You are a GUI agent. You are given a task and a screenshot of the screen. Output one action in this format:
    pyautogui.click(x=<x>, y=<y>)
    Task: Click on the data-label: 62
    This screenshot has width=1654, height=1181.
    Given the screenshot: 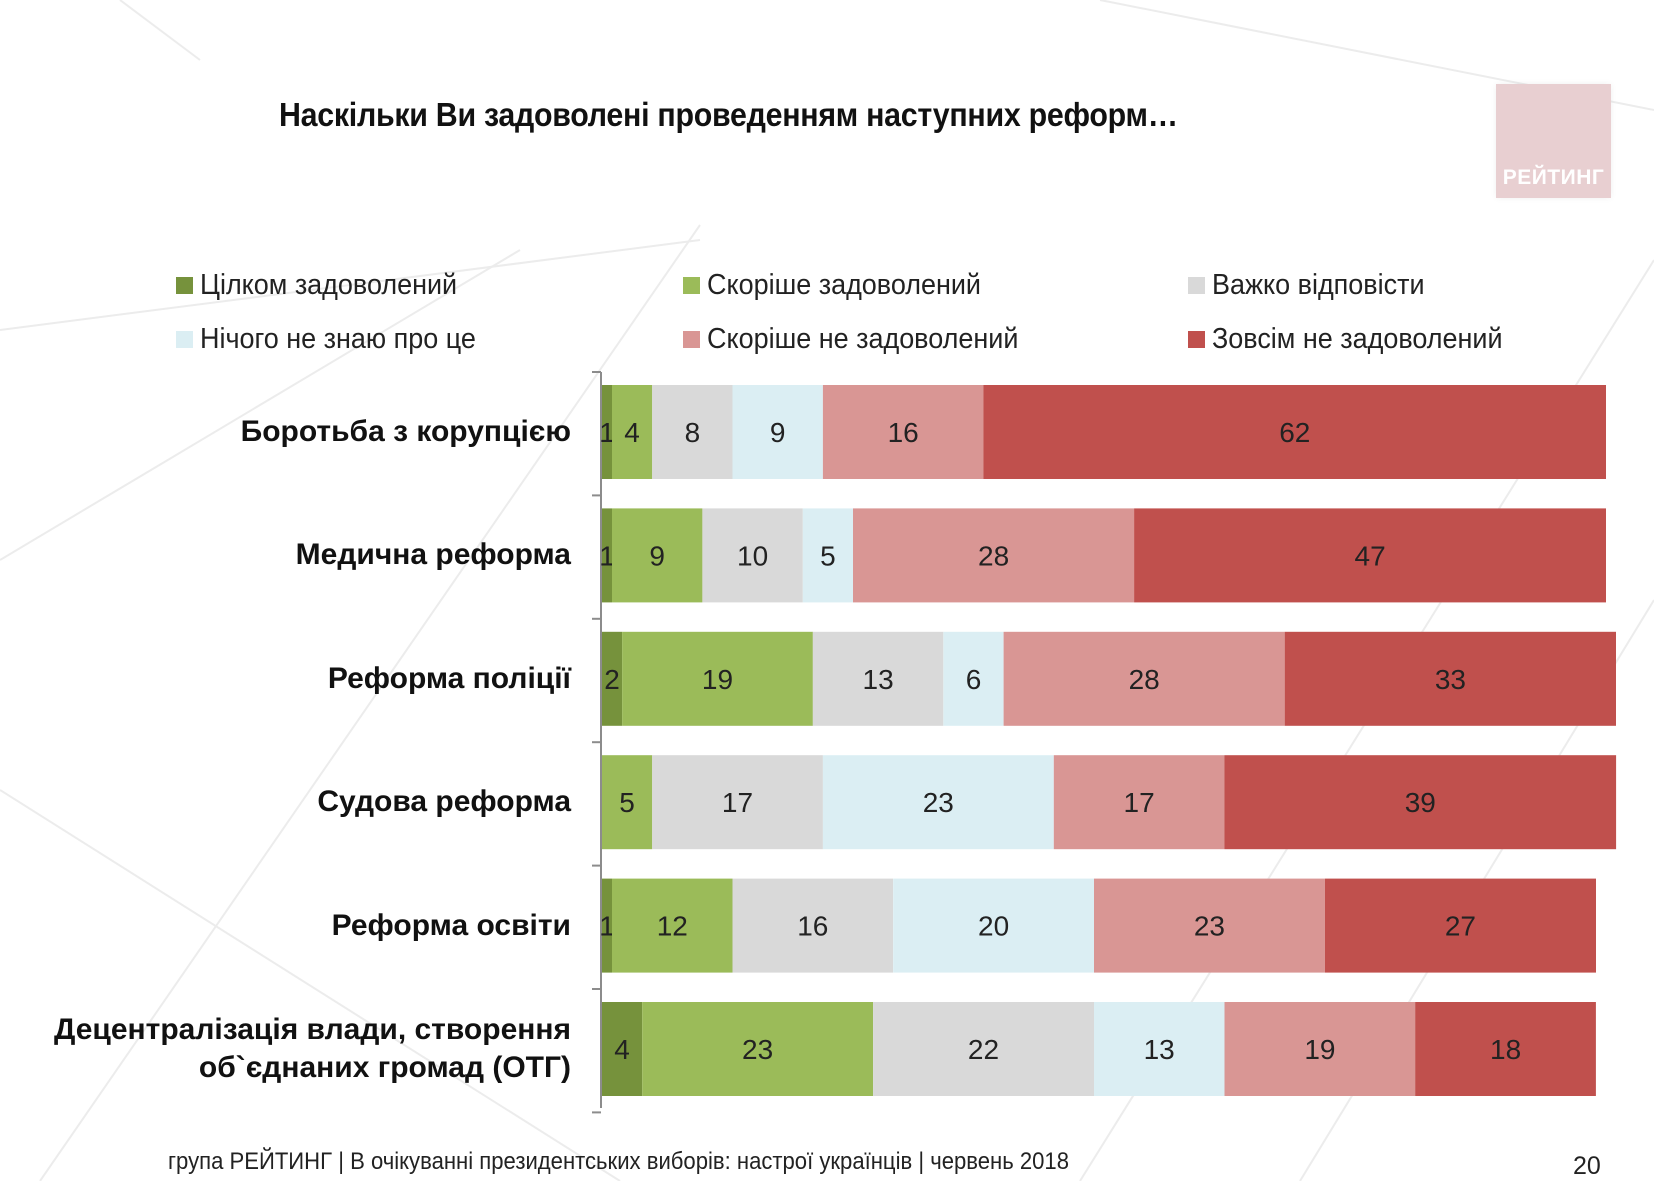 What is the action you would take?
    pyautogui.click(x=1294, y=432)
    